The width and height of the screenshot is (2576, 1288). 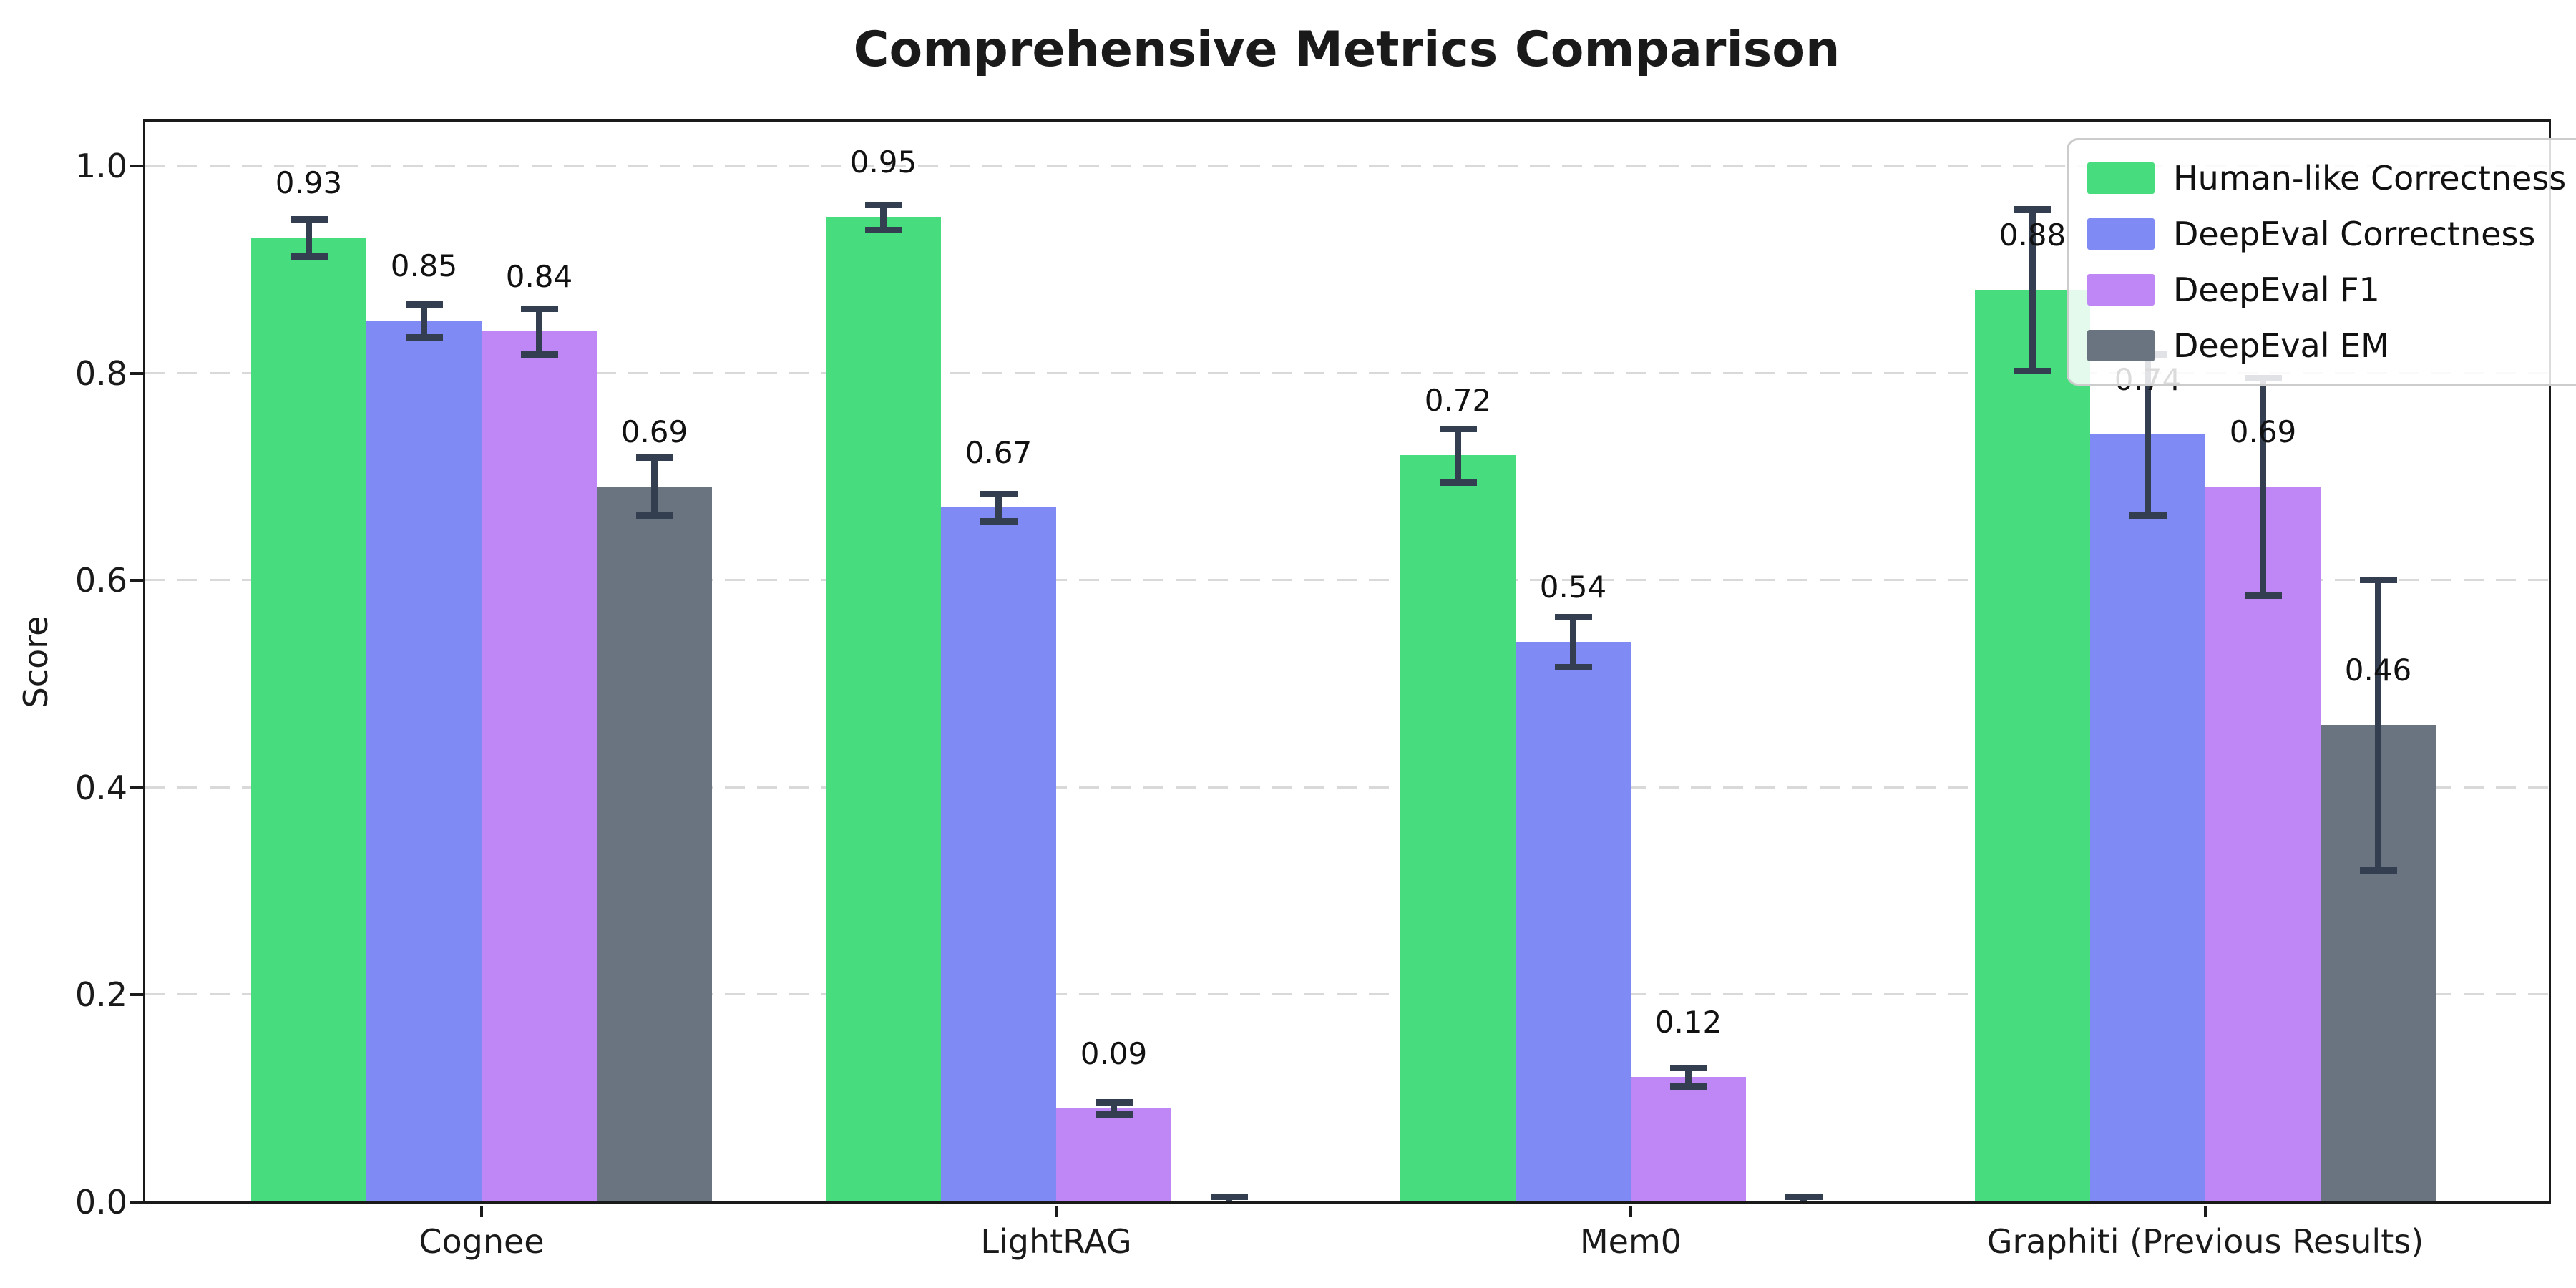 What do you see at coordinates (482, 1241) in the screenshot?
I see `x-tick-label-cognee: Cognee` at bounding box center [482, 1241].